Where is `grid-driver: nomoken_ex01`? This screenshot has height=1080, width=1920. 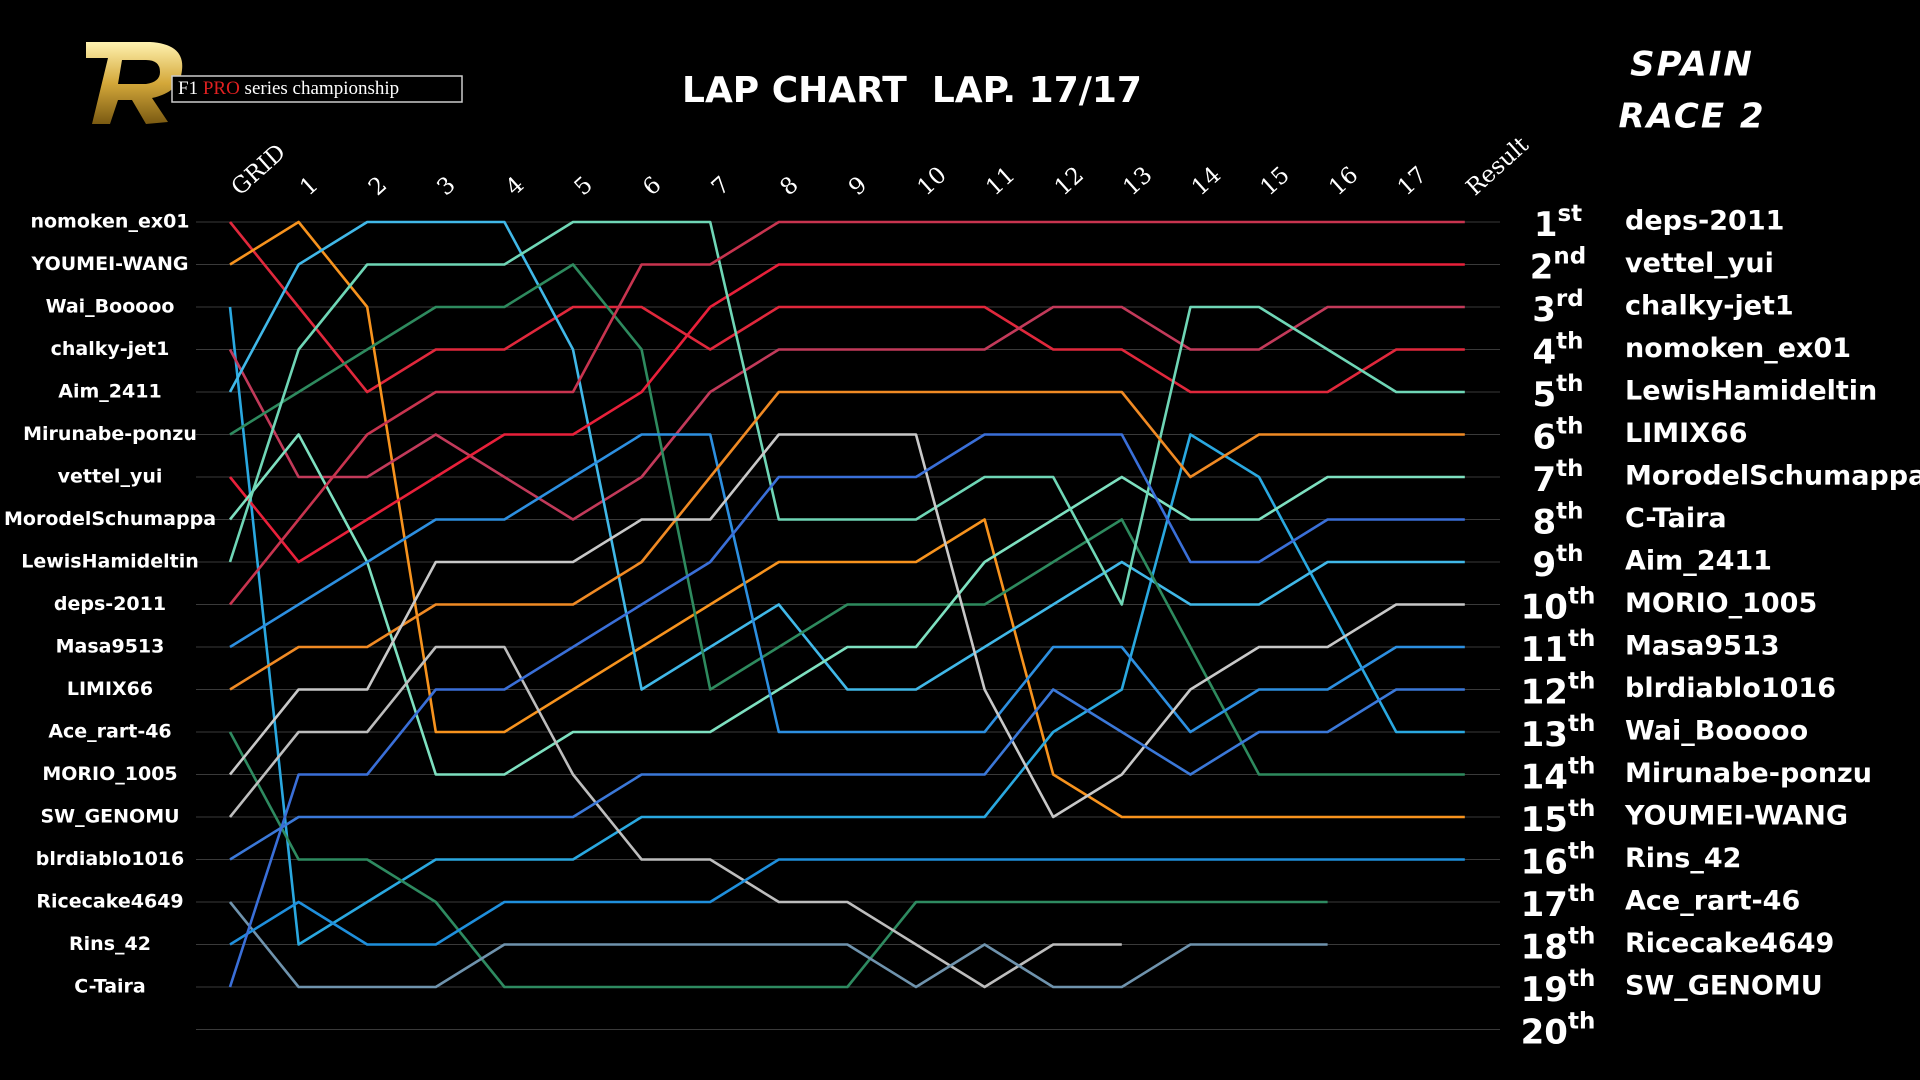 grid-driver: nomoken_ex01 is located at coordinates (109, 222).